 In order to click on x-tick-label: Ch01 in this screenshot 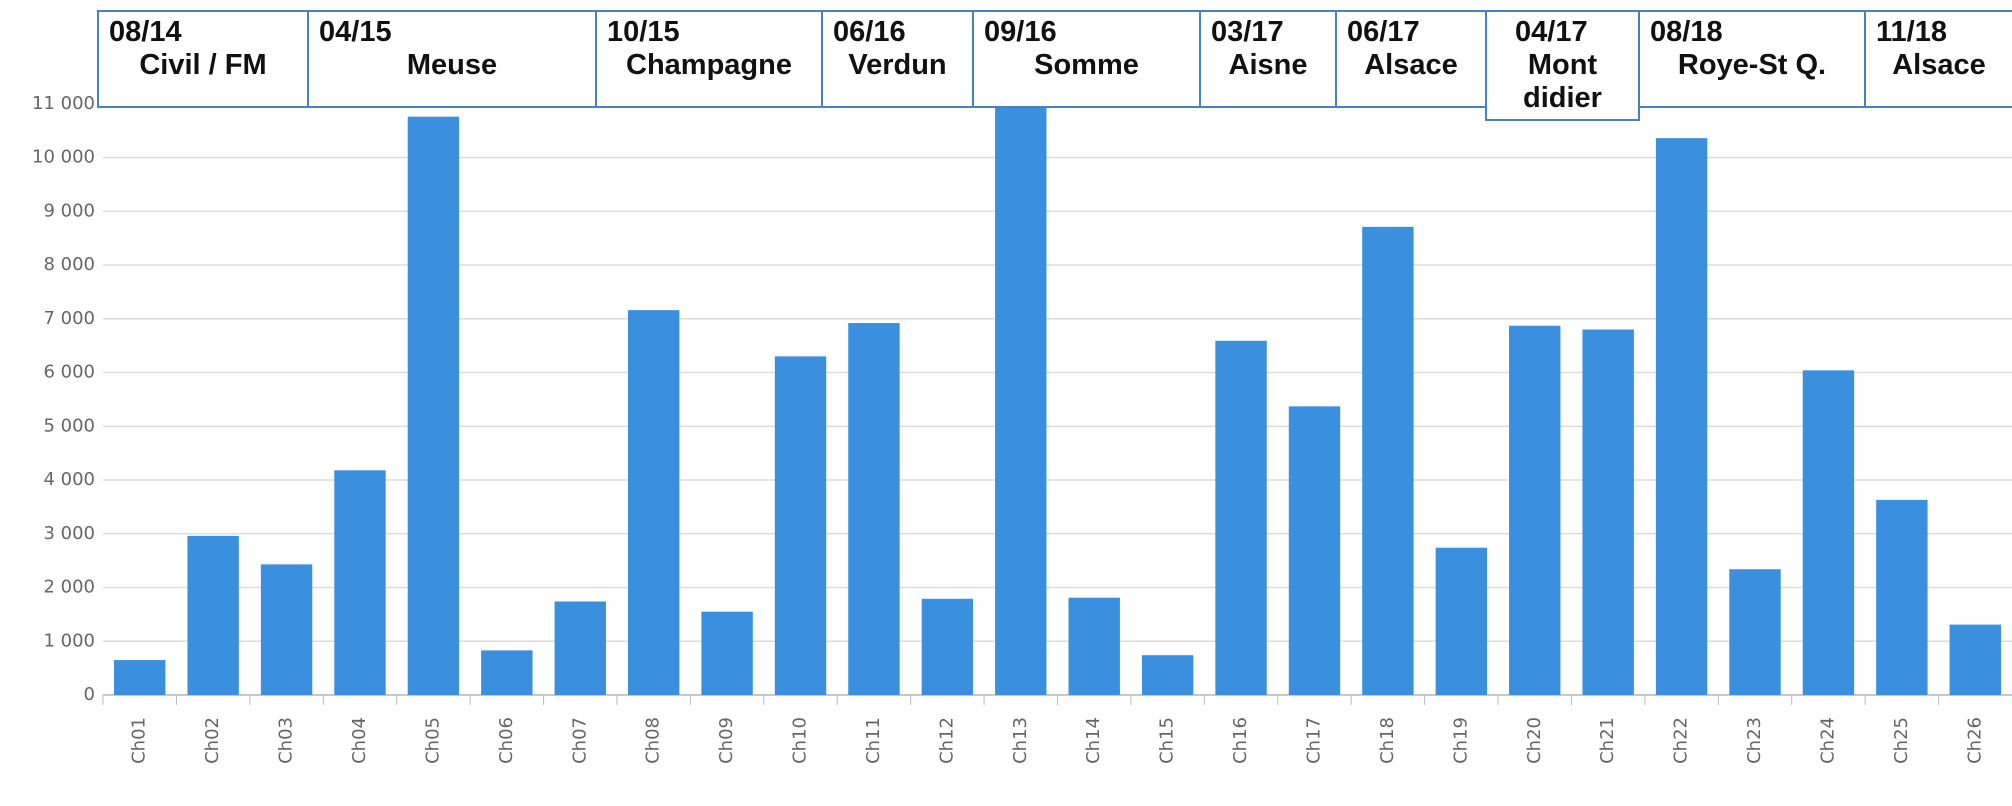, I will do `click(139, 740)`.